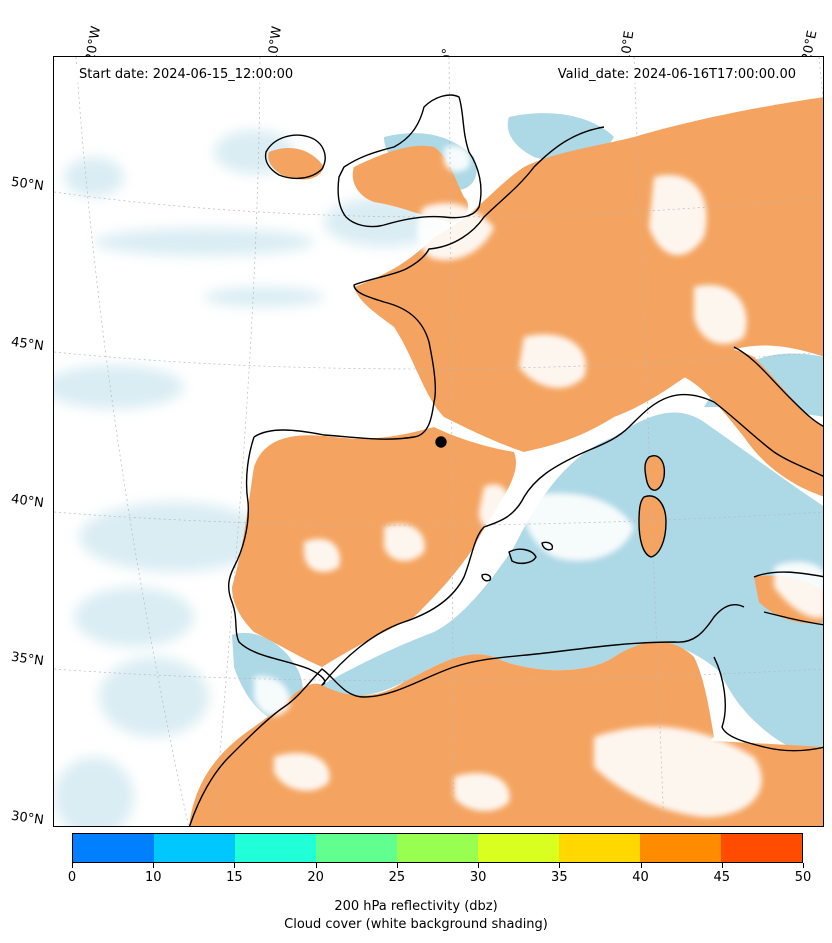 This screenshot has height=943, width=832. What do you see at coordinates (27, 659) in the screenshot?
I see `lat-label-35n: 35°N` at bounding box center [27, 659].